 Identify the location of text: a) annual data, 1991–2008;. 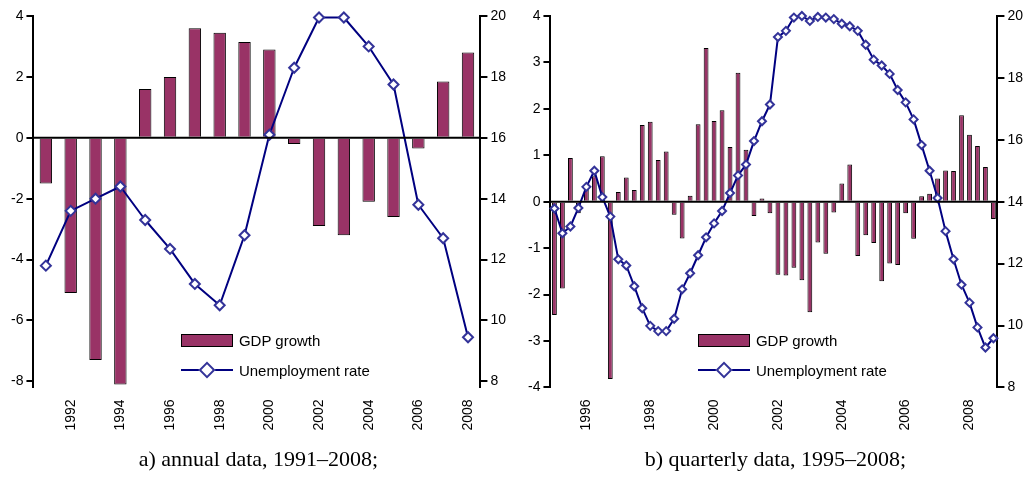
(258, 458).